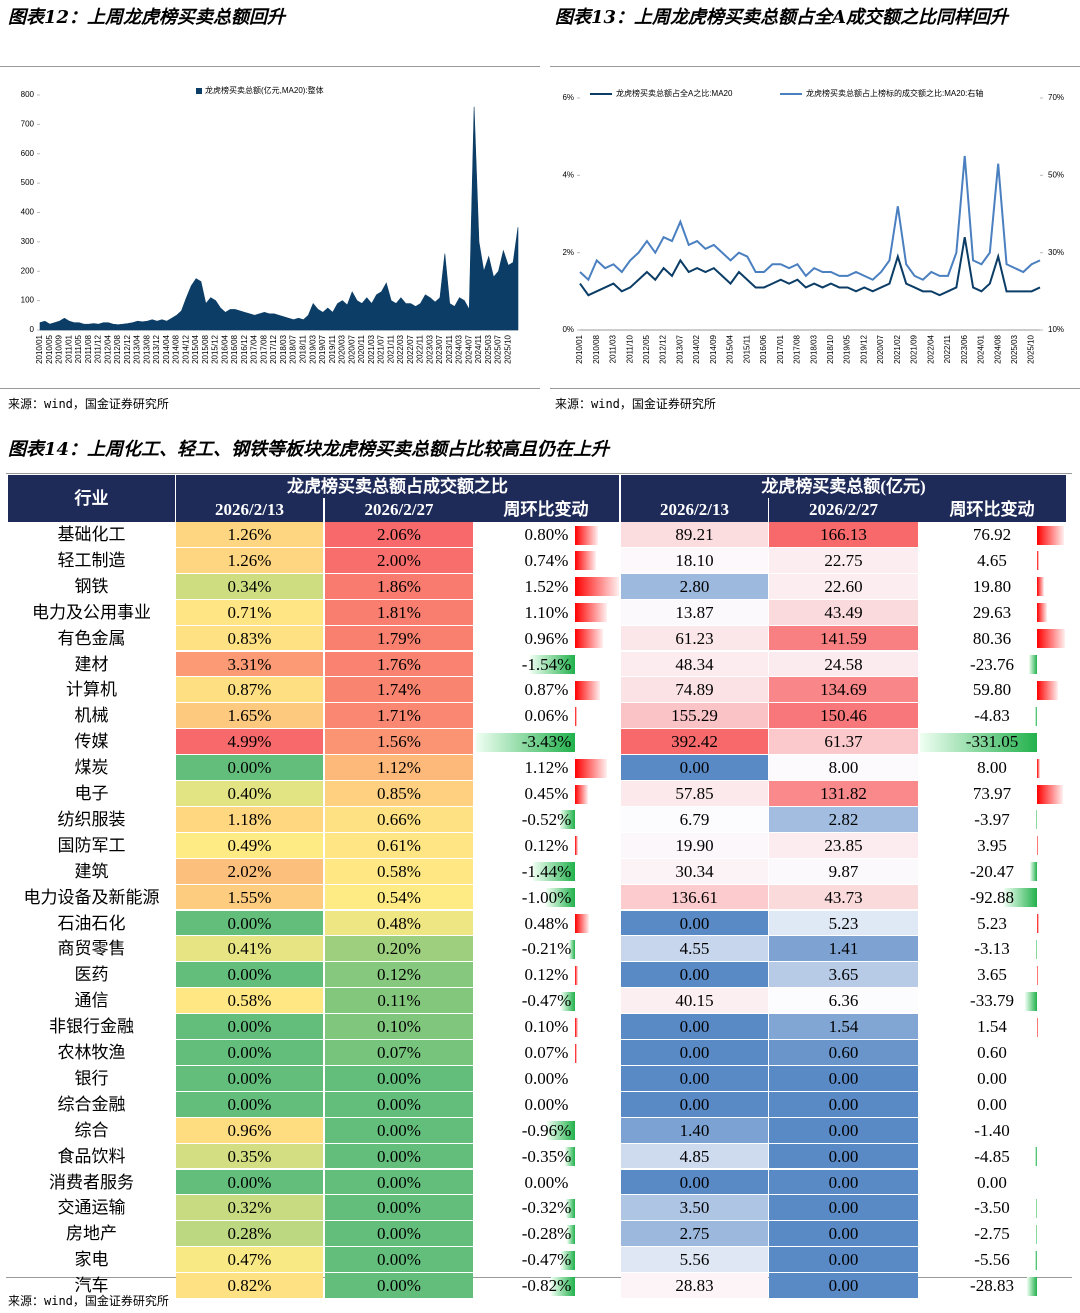 The width and height of the screenshot is (1080, 1313). What do you see at coordinates (847, 348) in the screenshot?
I see `x-tick-label: 2019/05` at bounding box center [847, 348].